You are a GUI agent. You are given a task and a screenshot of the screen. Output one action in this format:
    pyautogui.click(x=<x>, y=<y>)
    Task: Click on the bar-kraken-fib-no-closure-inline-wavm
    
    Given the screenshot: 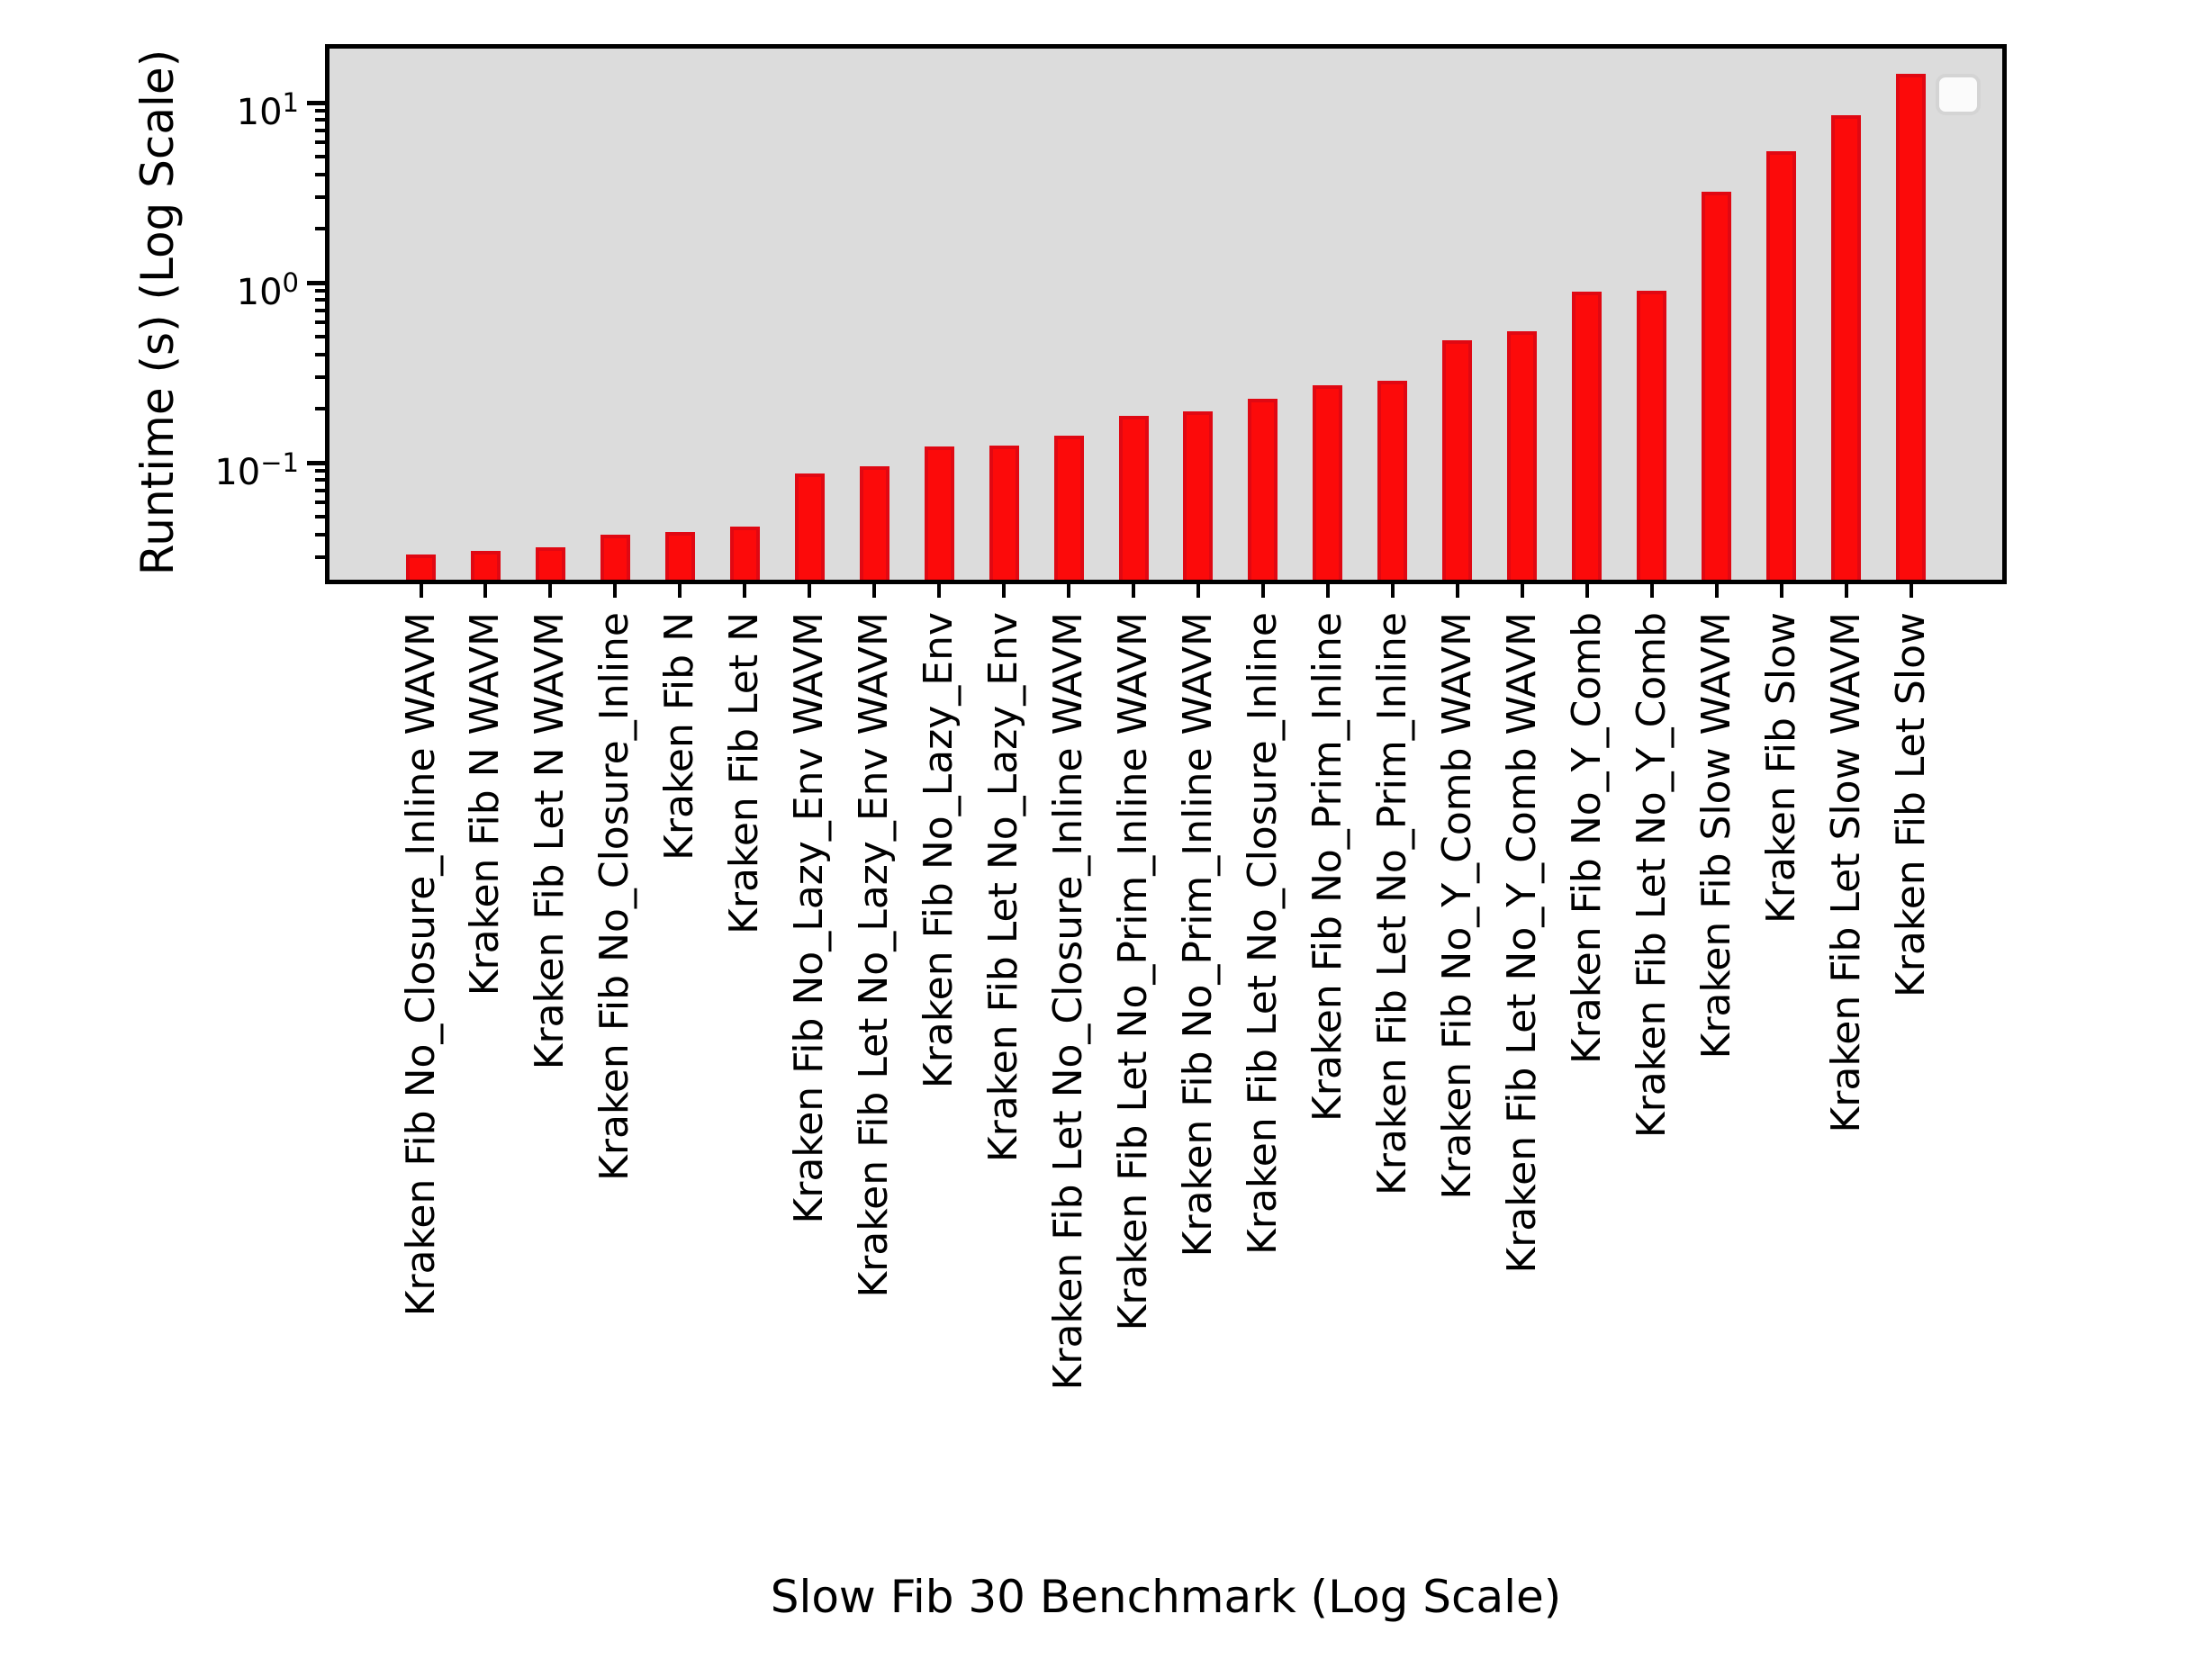 What is the action you would take?
    pyautogui.click(x=421, y=567)
    